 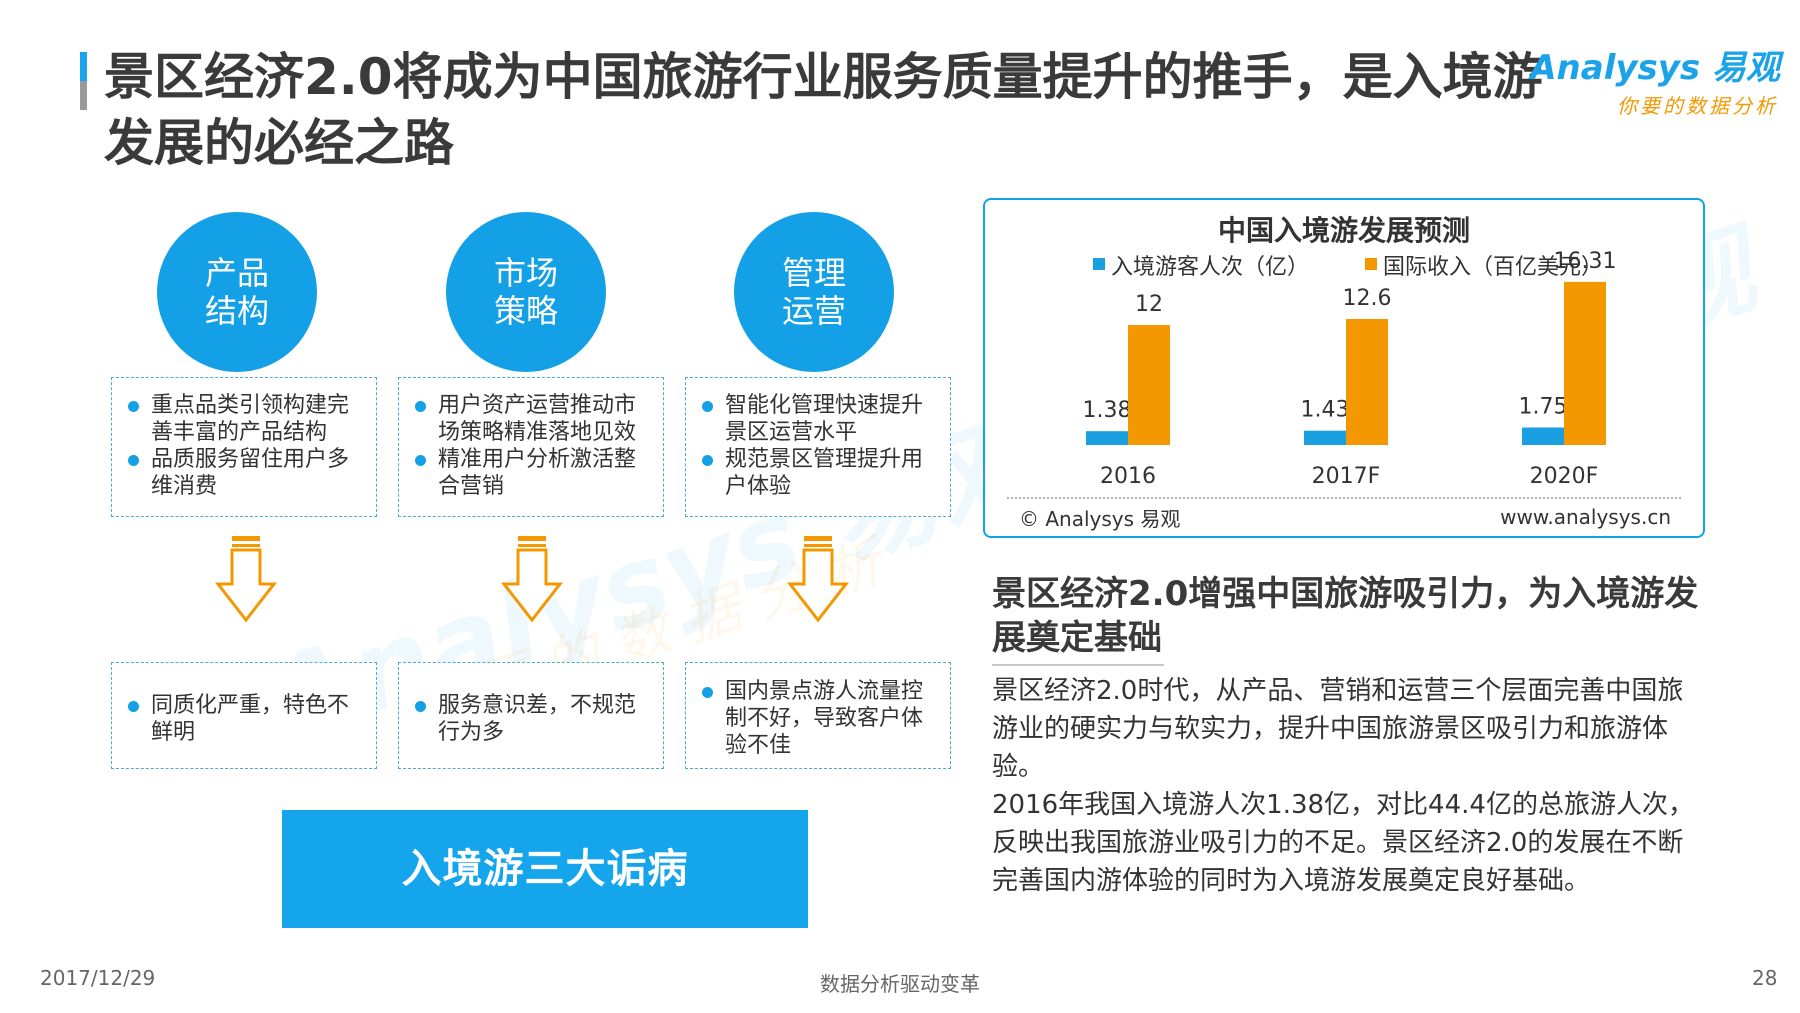 I want to click on bar-visitors-2017F, so click(x=1325, y=437).